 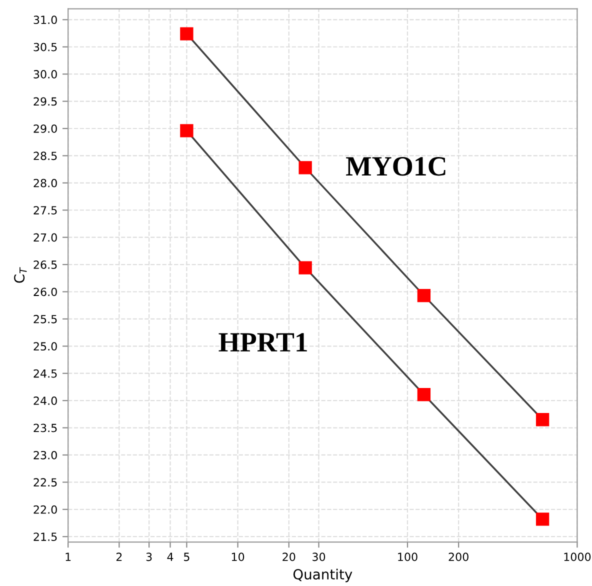 I want to click on y-tick-label: 30.0, so click(x=45, y=74).